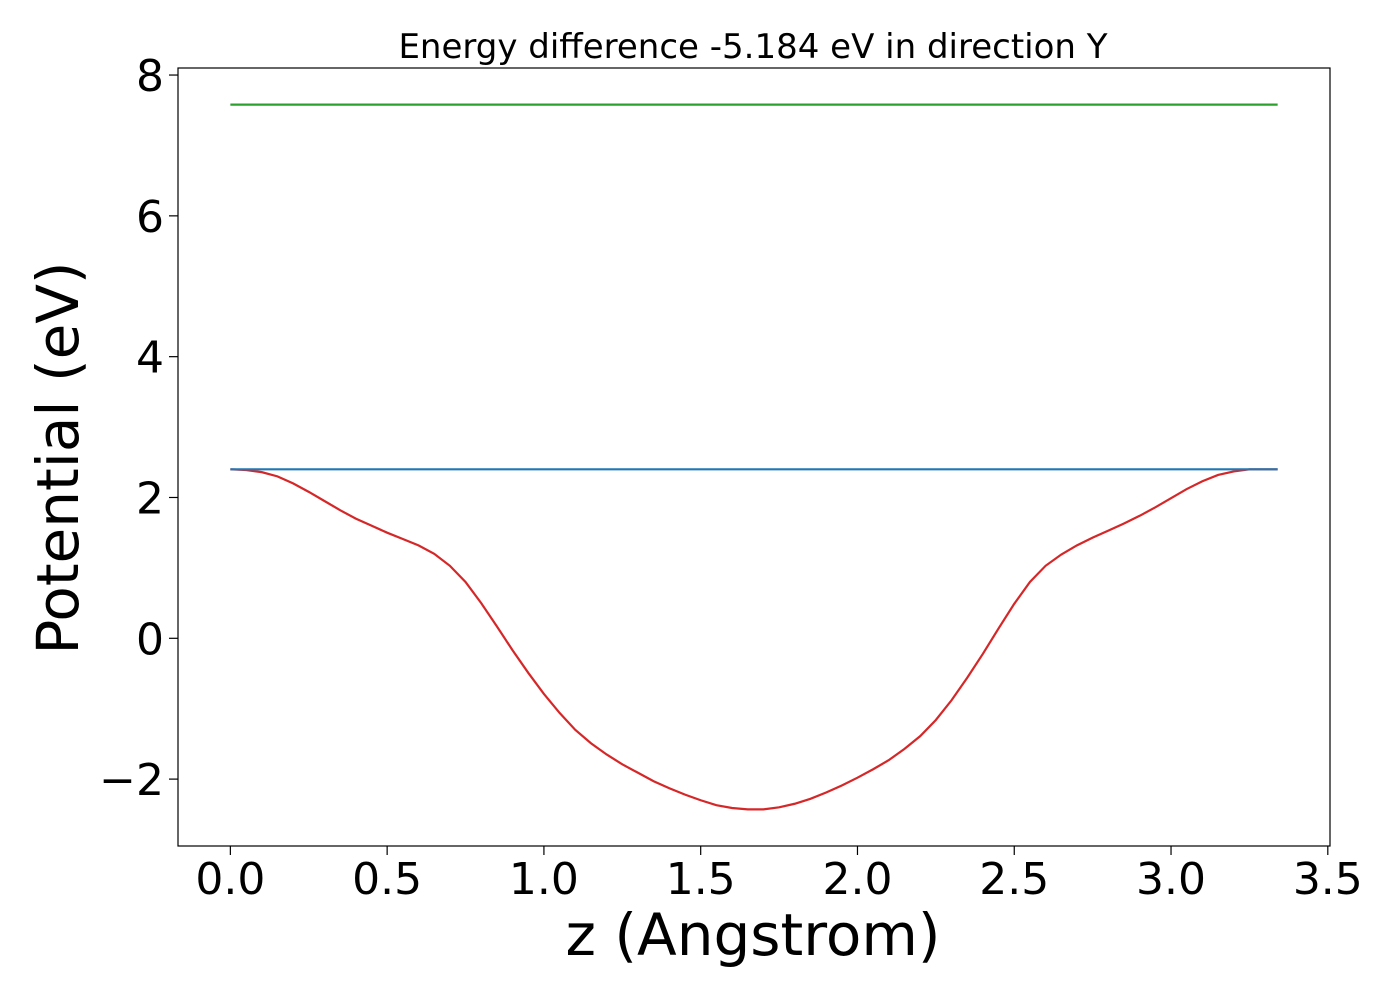  Describe the element at coordinates (1328, 879) in the screenshot. I see `x-tick-label: 3.5` at that location.